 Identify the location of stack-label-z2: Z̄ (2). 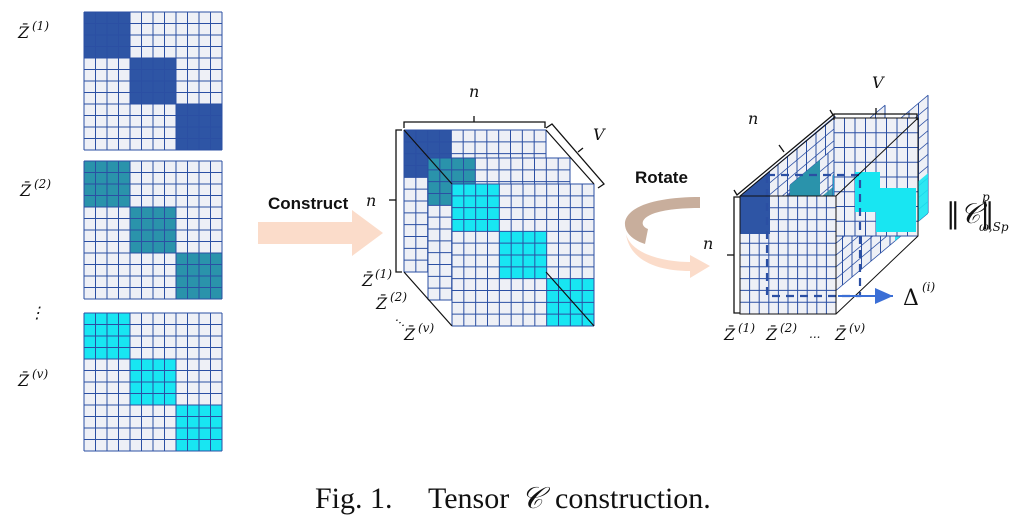
(391, 301).